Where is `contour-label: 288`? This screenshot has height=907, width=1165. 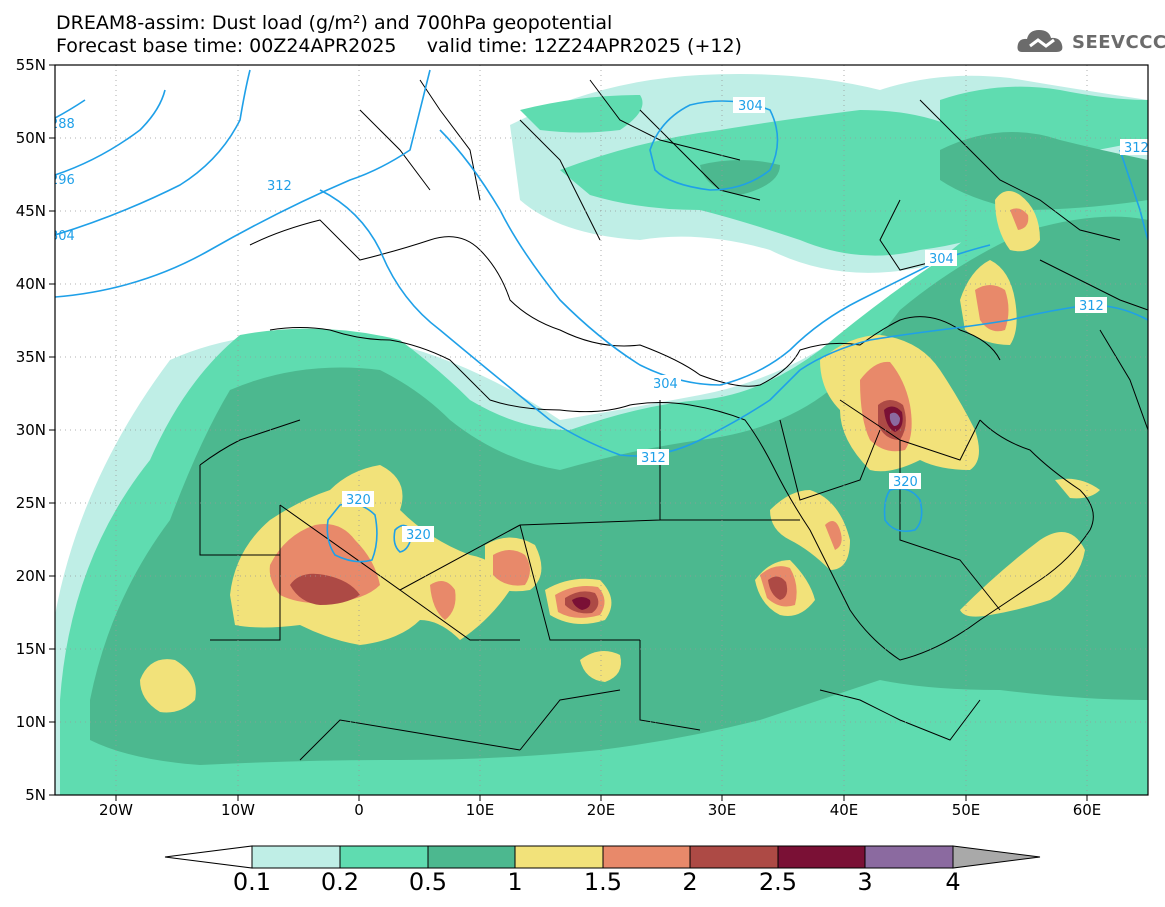
contour-label: 288 is located at coordinates (62, 124).